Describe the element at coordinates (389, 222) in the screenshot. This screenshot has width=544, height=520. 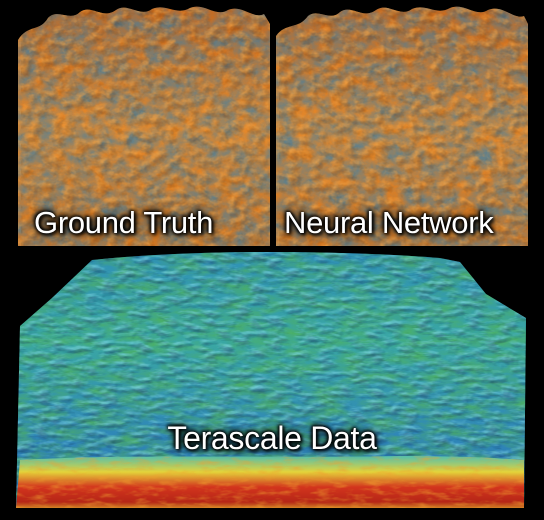
I see `neural-network-label: Neural Network` at that location.